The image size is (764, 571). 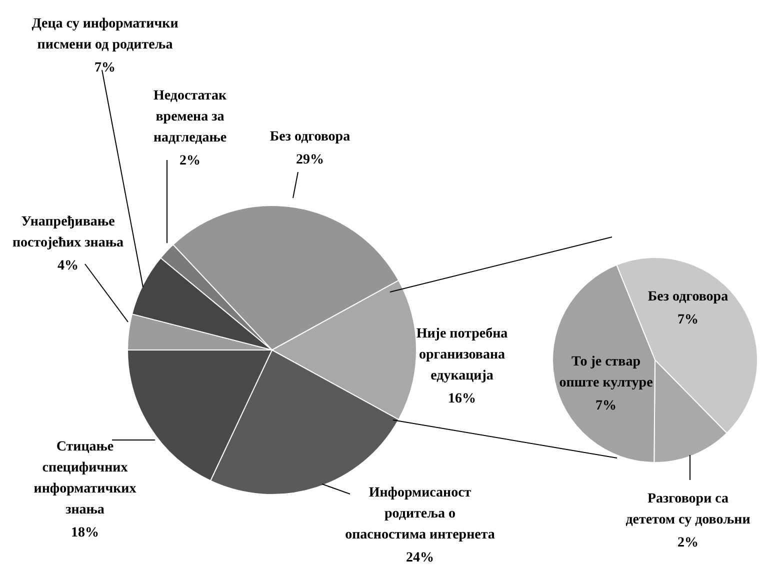 I want to click on slice-label: Унапређивање постојећих знања, so click(x=68, y=232).